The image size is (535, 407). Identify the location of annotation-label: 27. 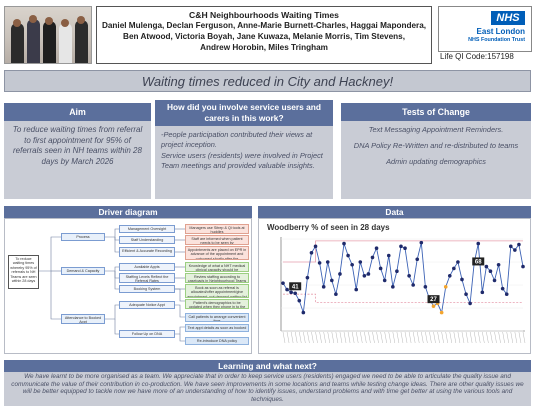
(433, 300).